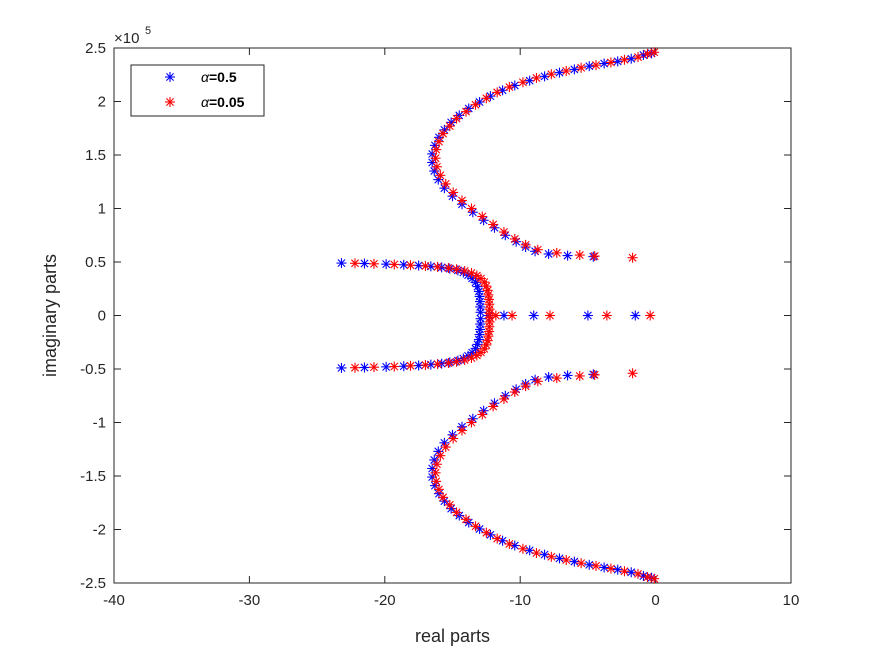  Describe the element at coordinates (95, 155) in the screenshot. I see `y-tick-label: 1.5` at that location.